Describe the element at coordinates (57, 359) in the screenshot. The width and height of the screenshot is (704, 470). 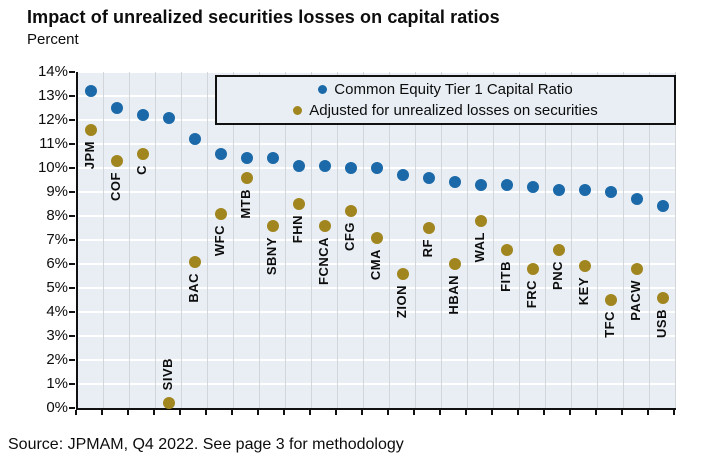
I see `y-tick-label: 2%` at that location.